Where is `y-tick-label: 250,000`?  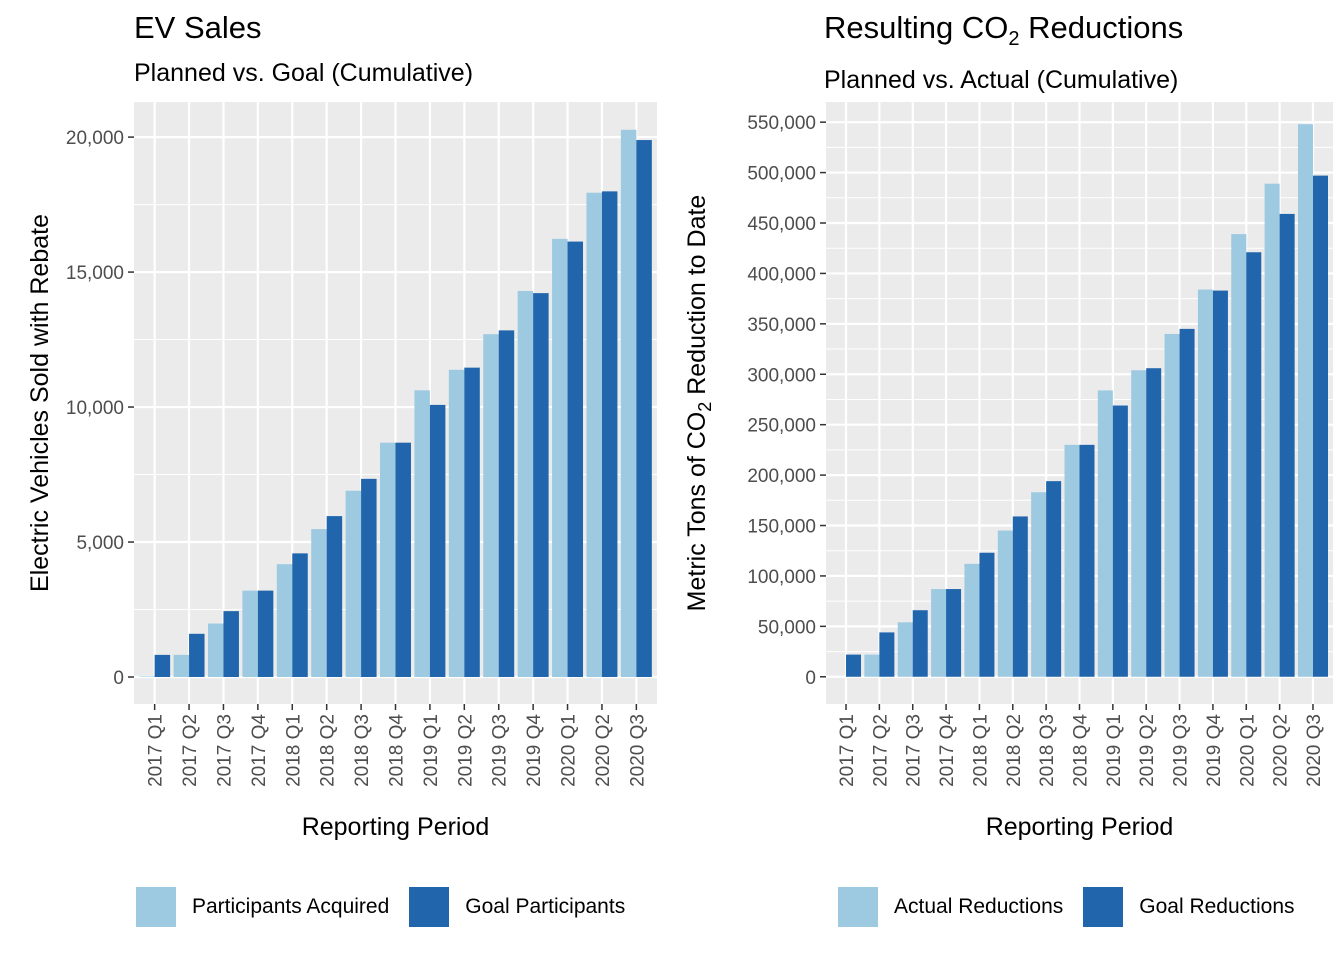 y-tick-label: 250,000 is located at coordinates (781, 426).